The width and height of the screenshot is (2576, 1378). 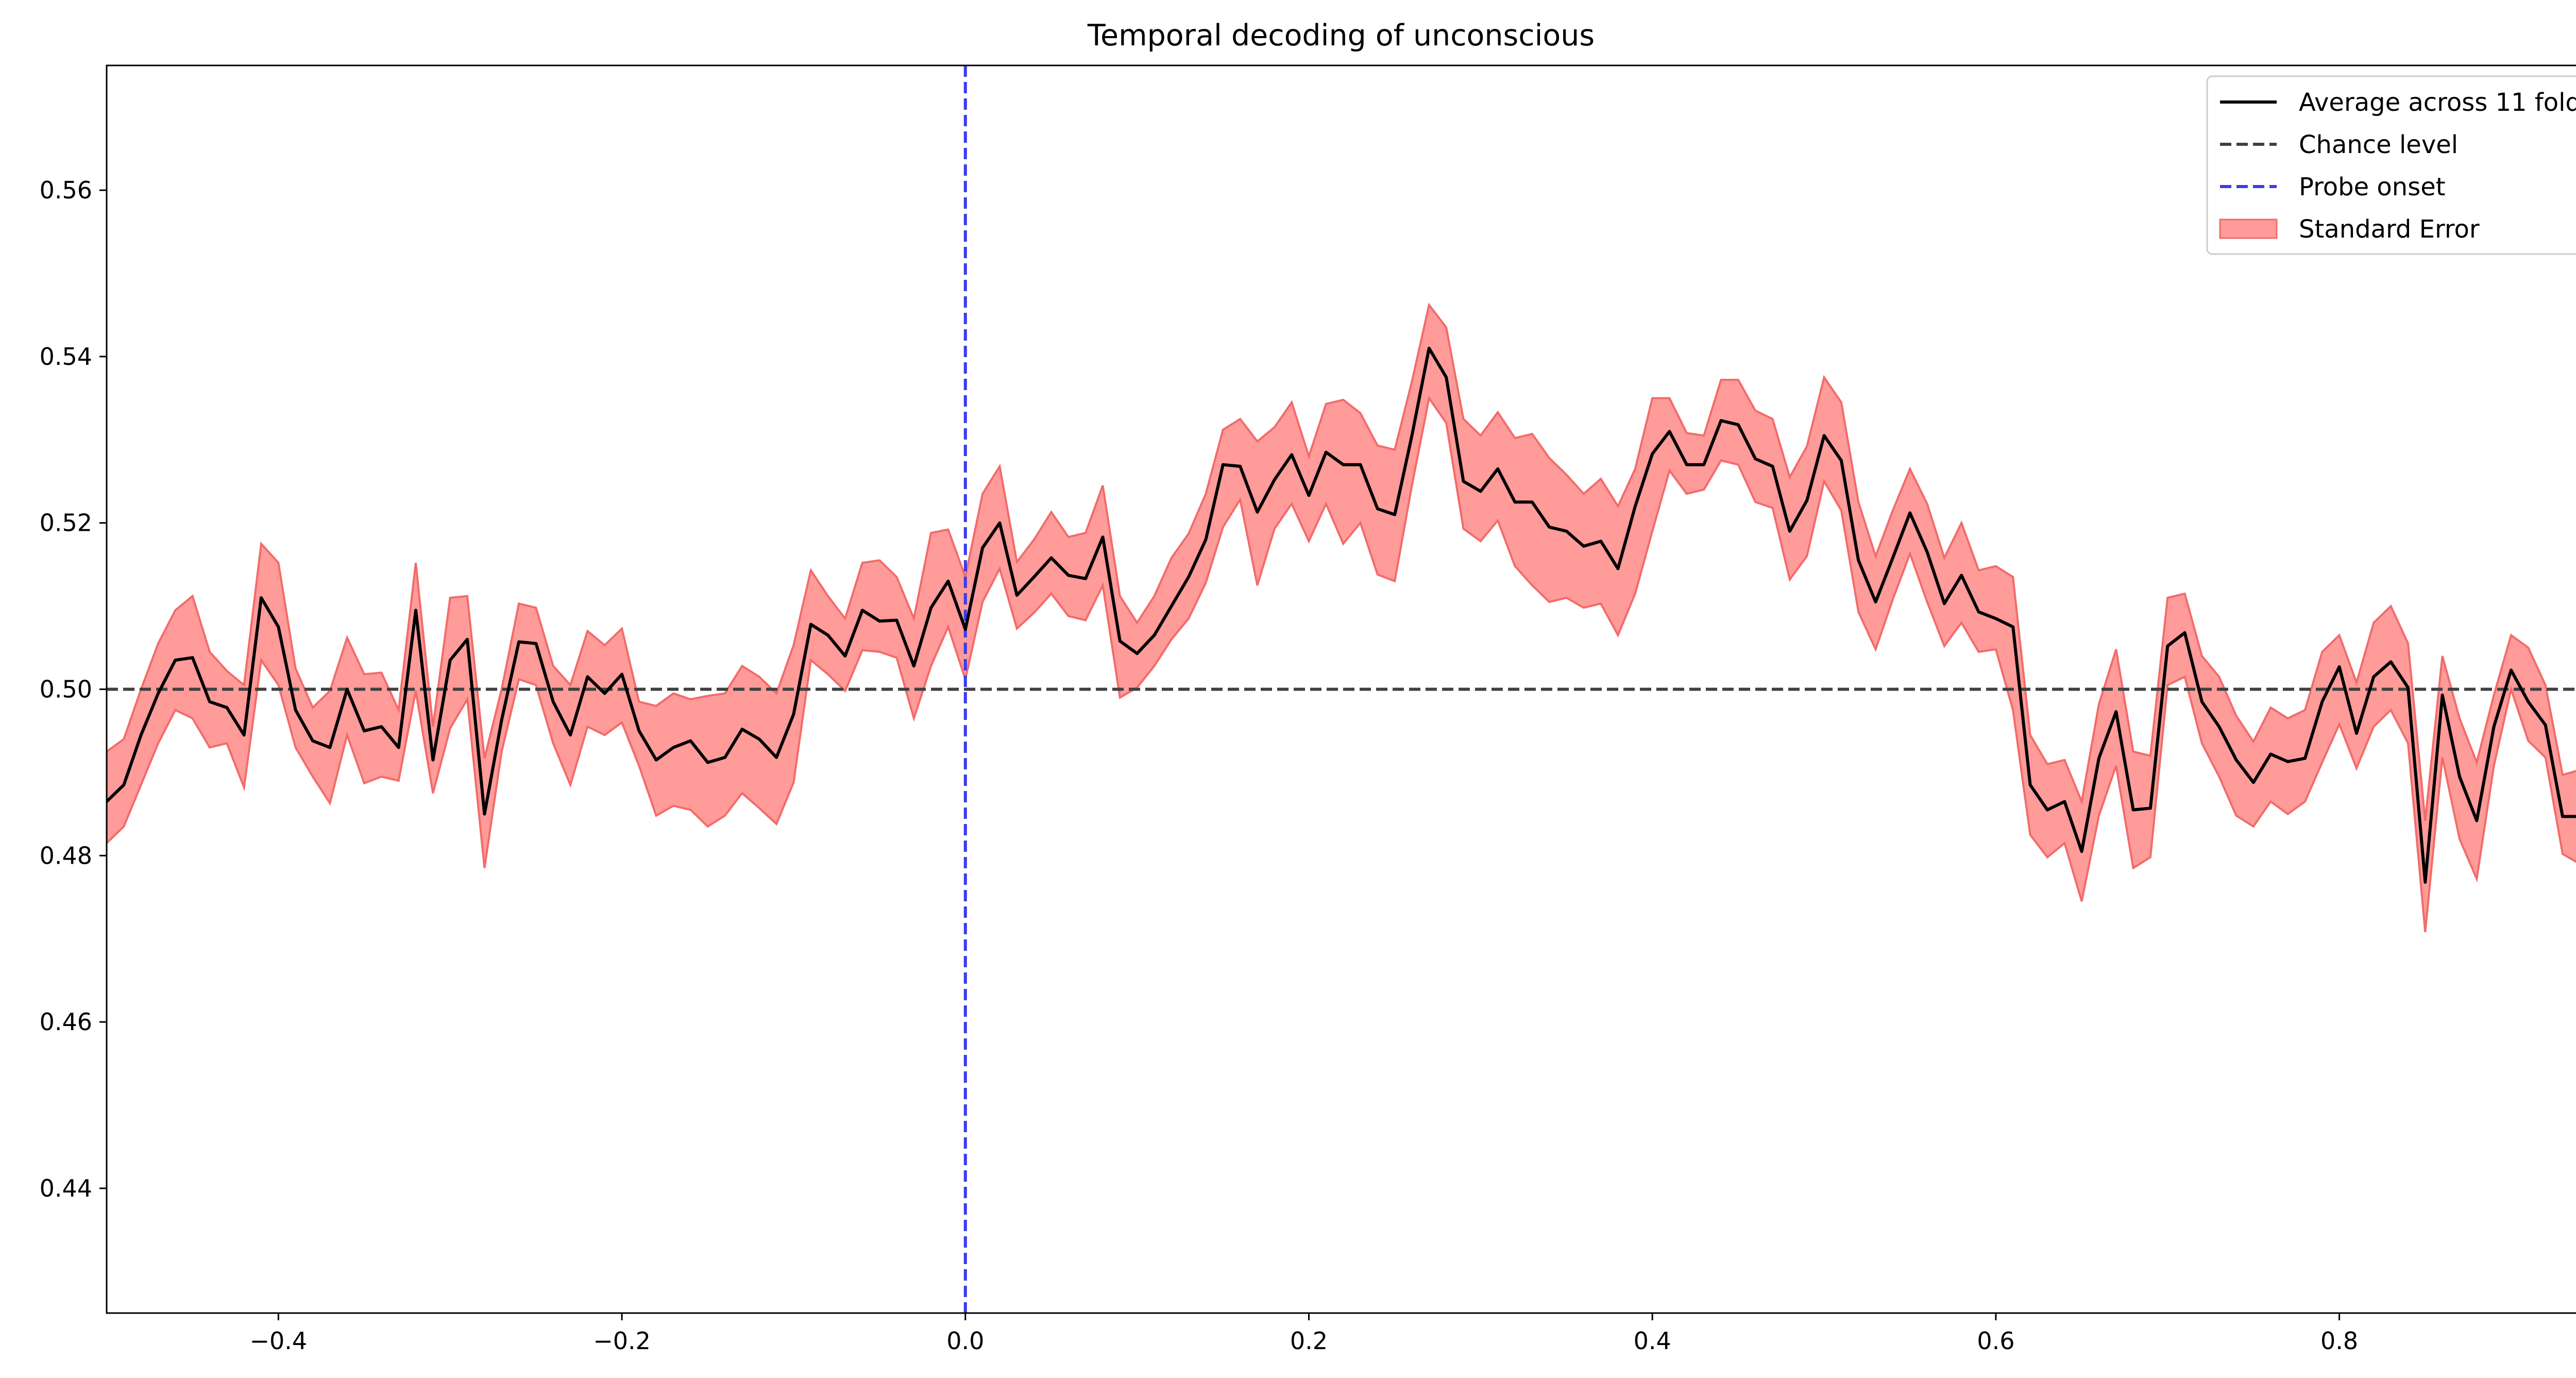 What do you see at coordinates (2339, 1341) in the screenshot?
I see `x-tick-label: 0.8` at bounding box center [2339, 1341].